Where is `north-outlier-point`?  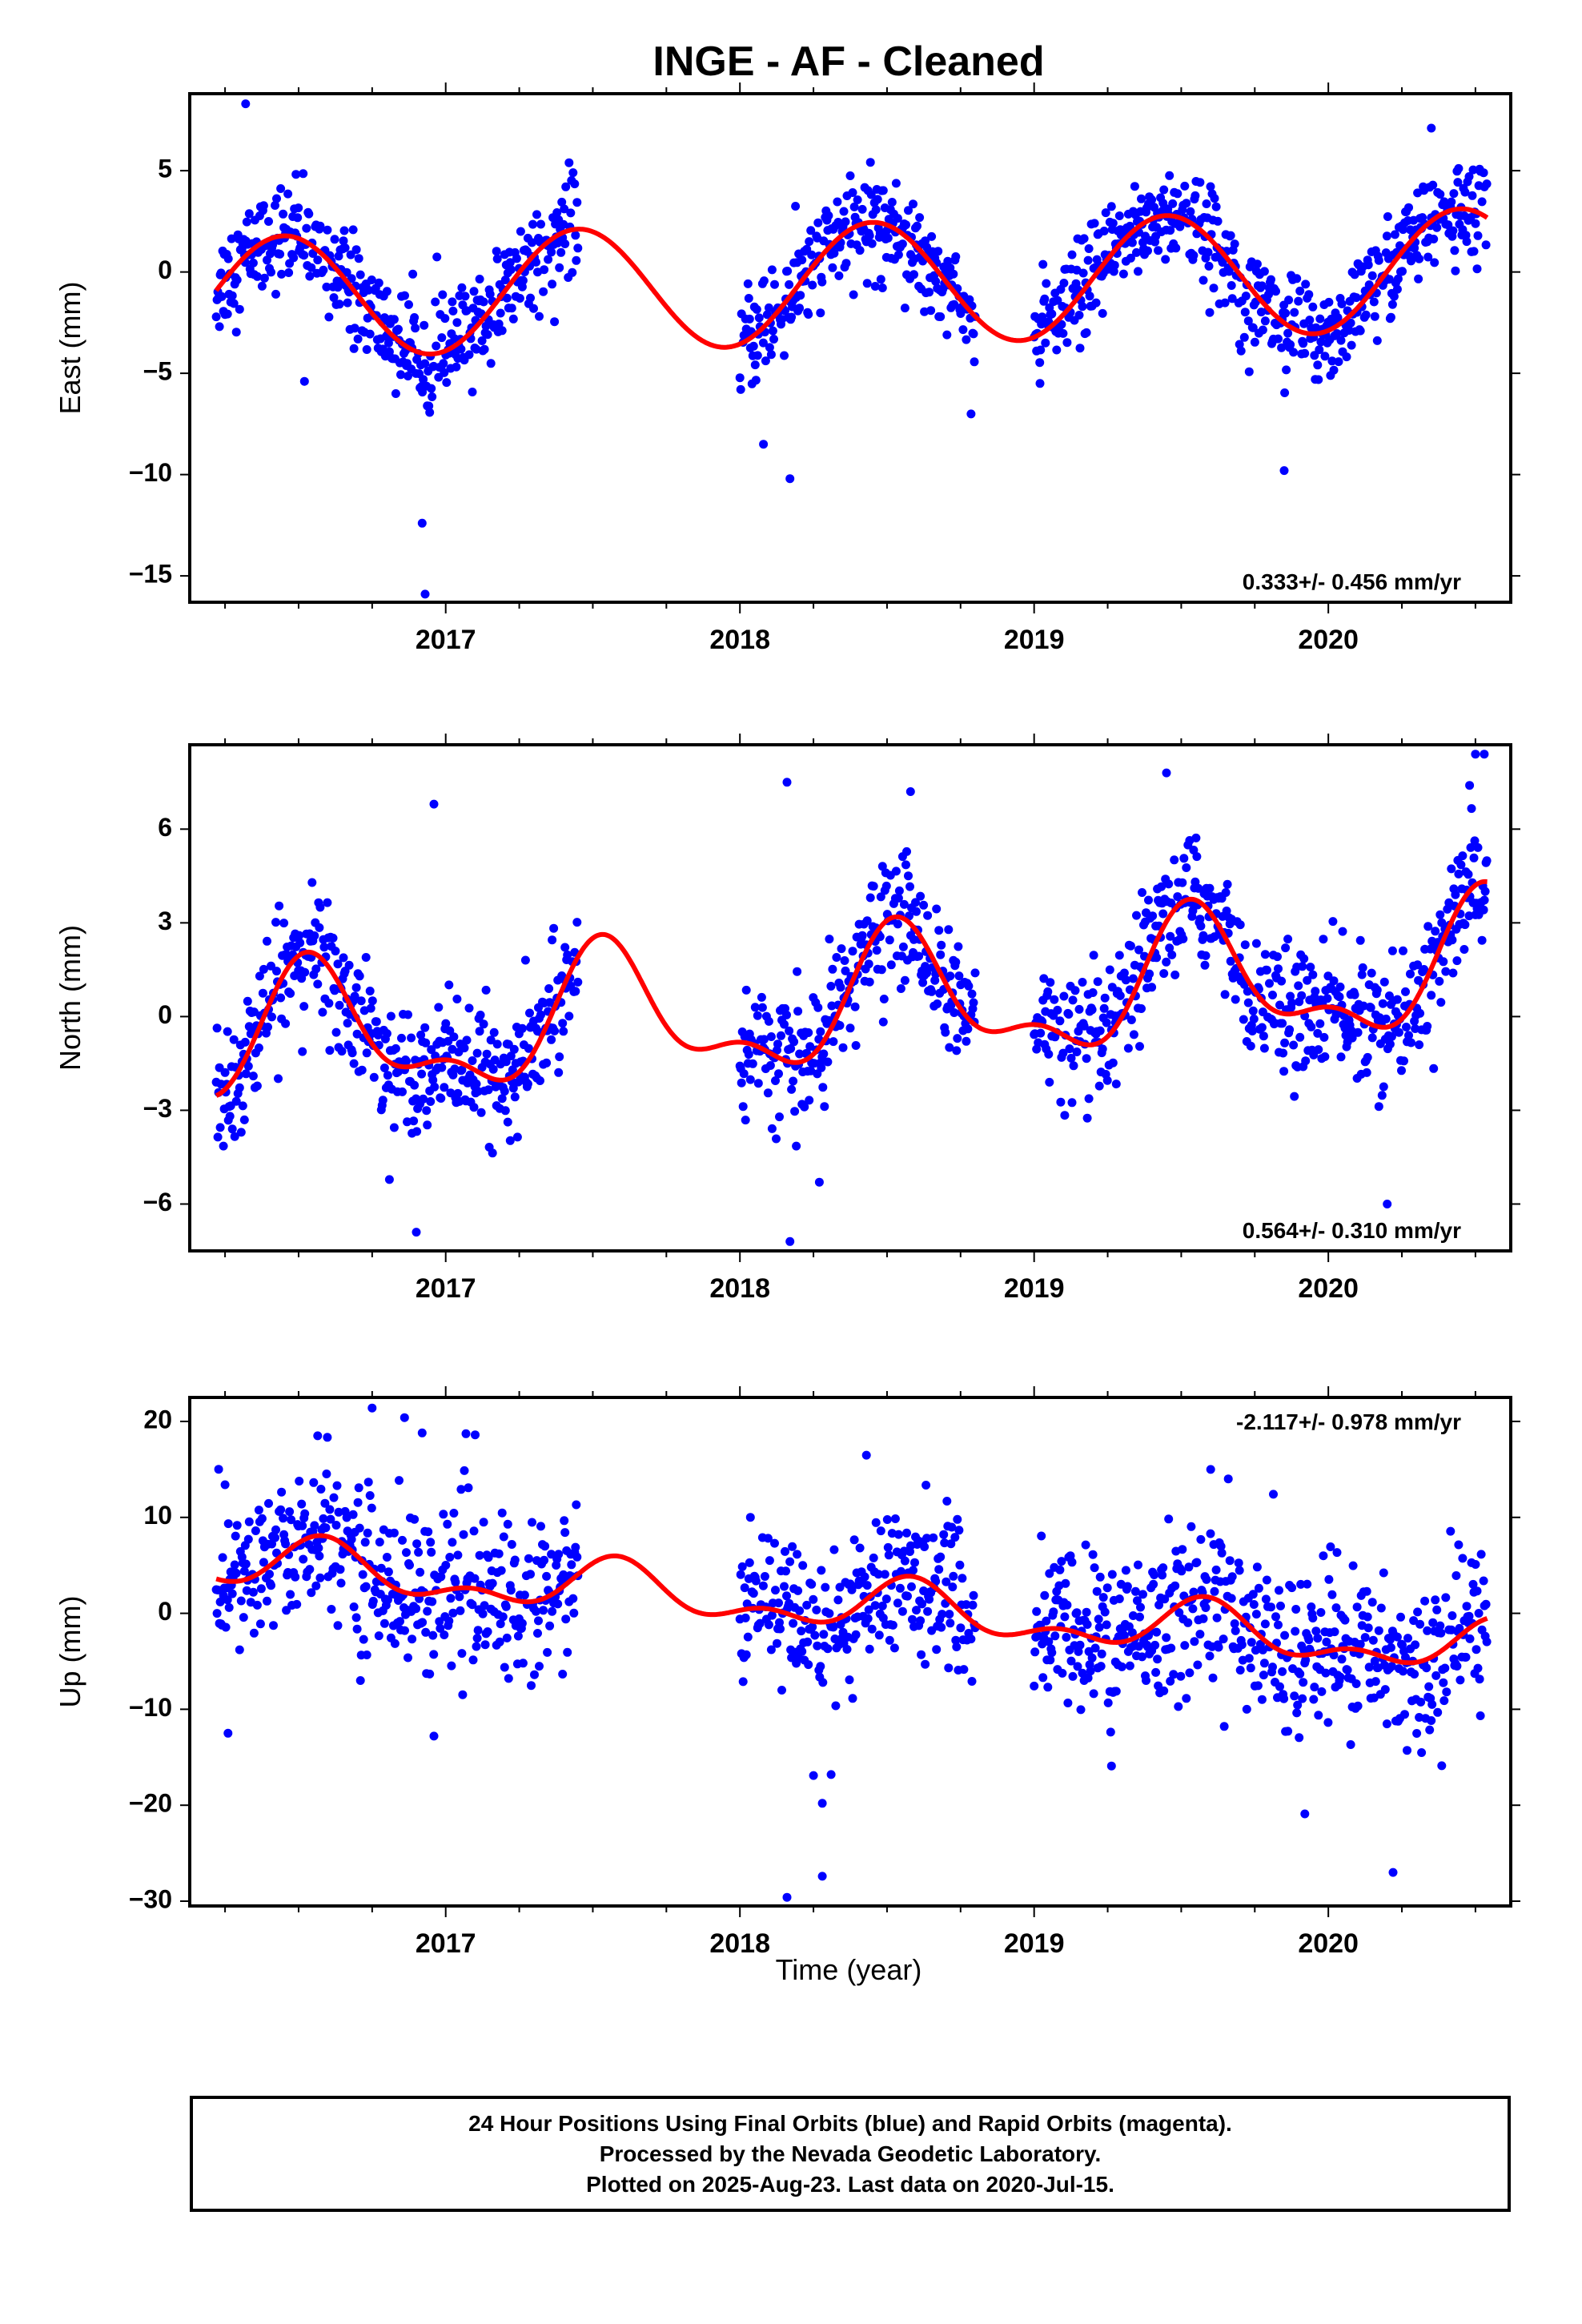
north-outlier-point is located at coordinates (1387, 1204).